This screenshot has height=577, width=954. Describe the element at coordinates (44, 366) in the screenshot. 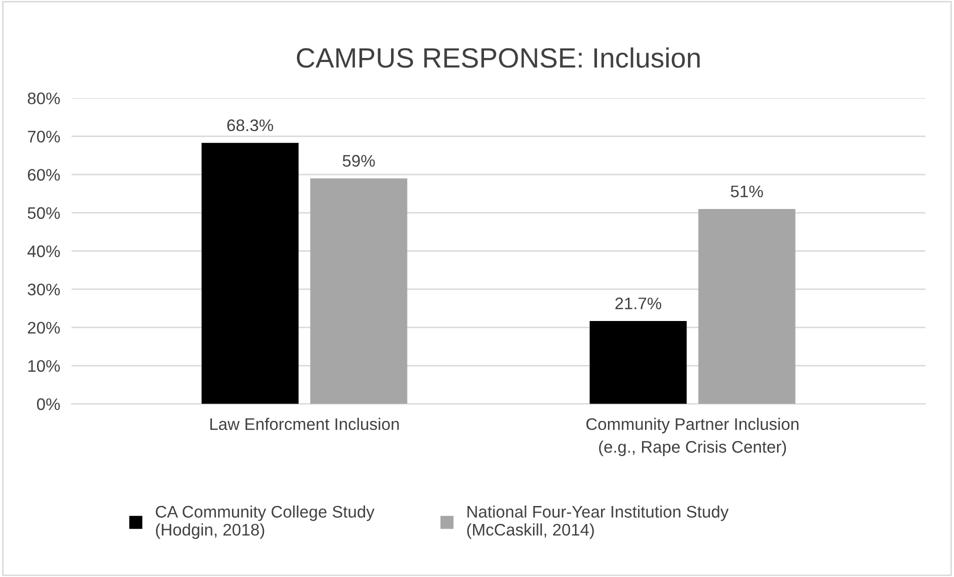

I see `y-tick-label: 10%` at that location.